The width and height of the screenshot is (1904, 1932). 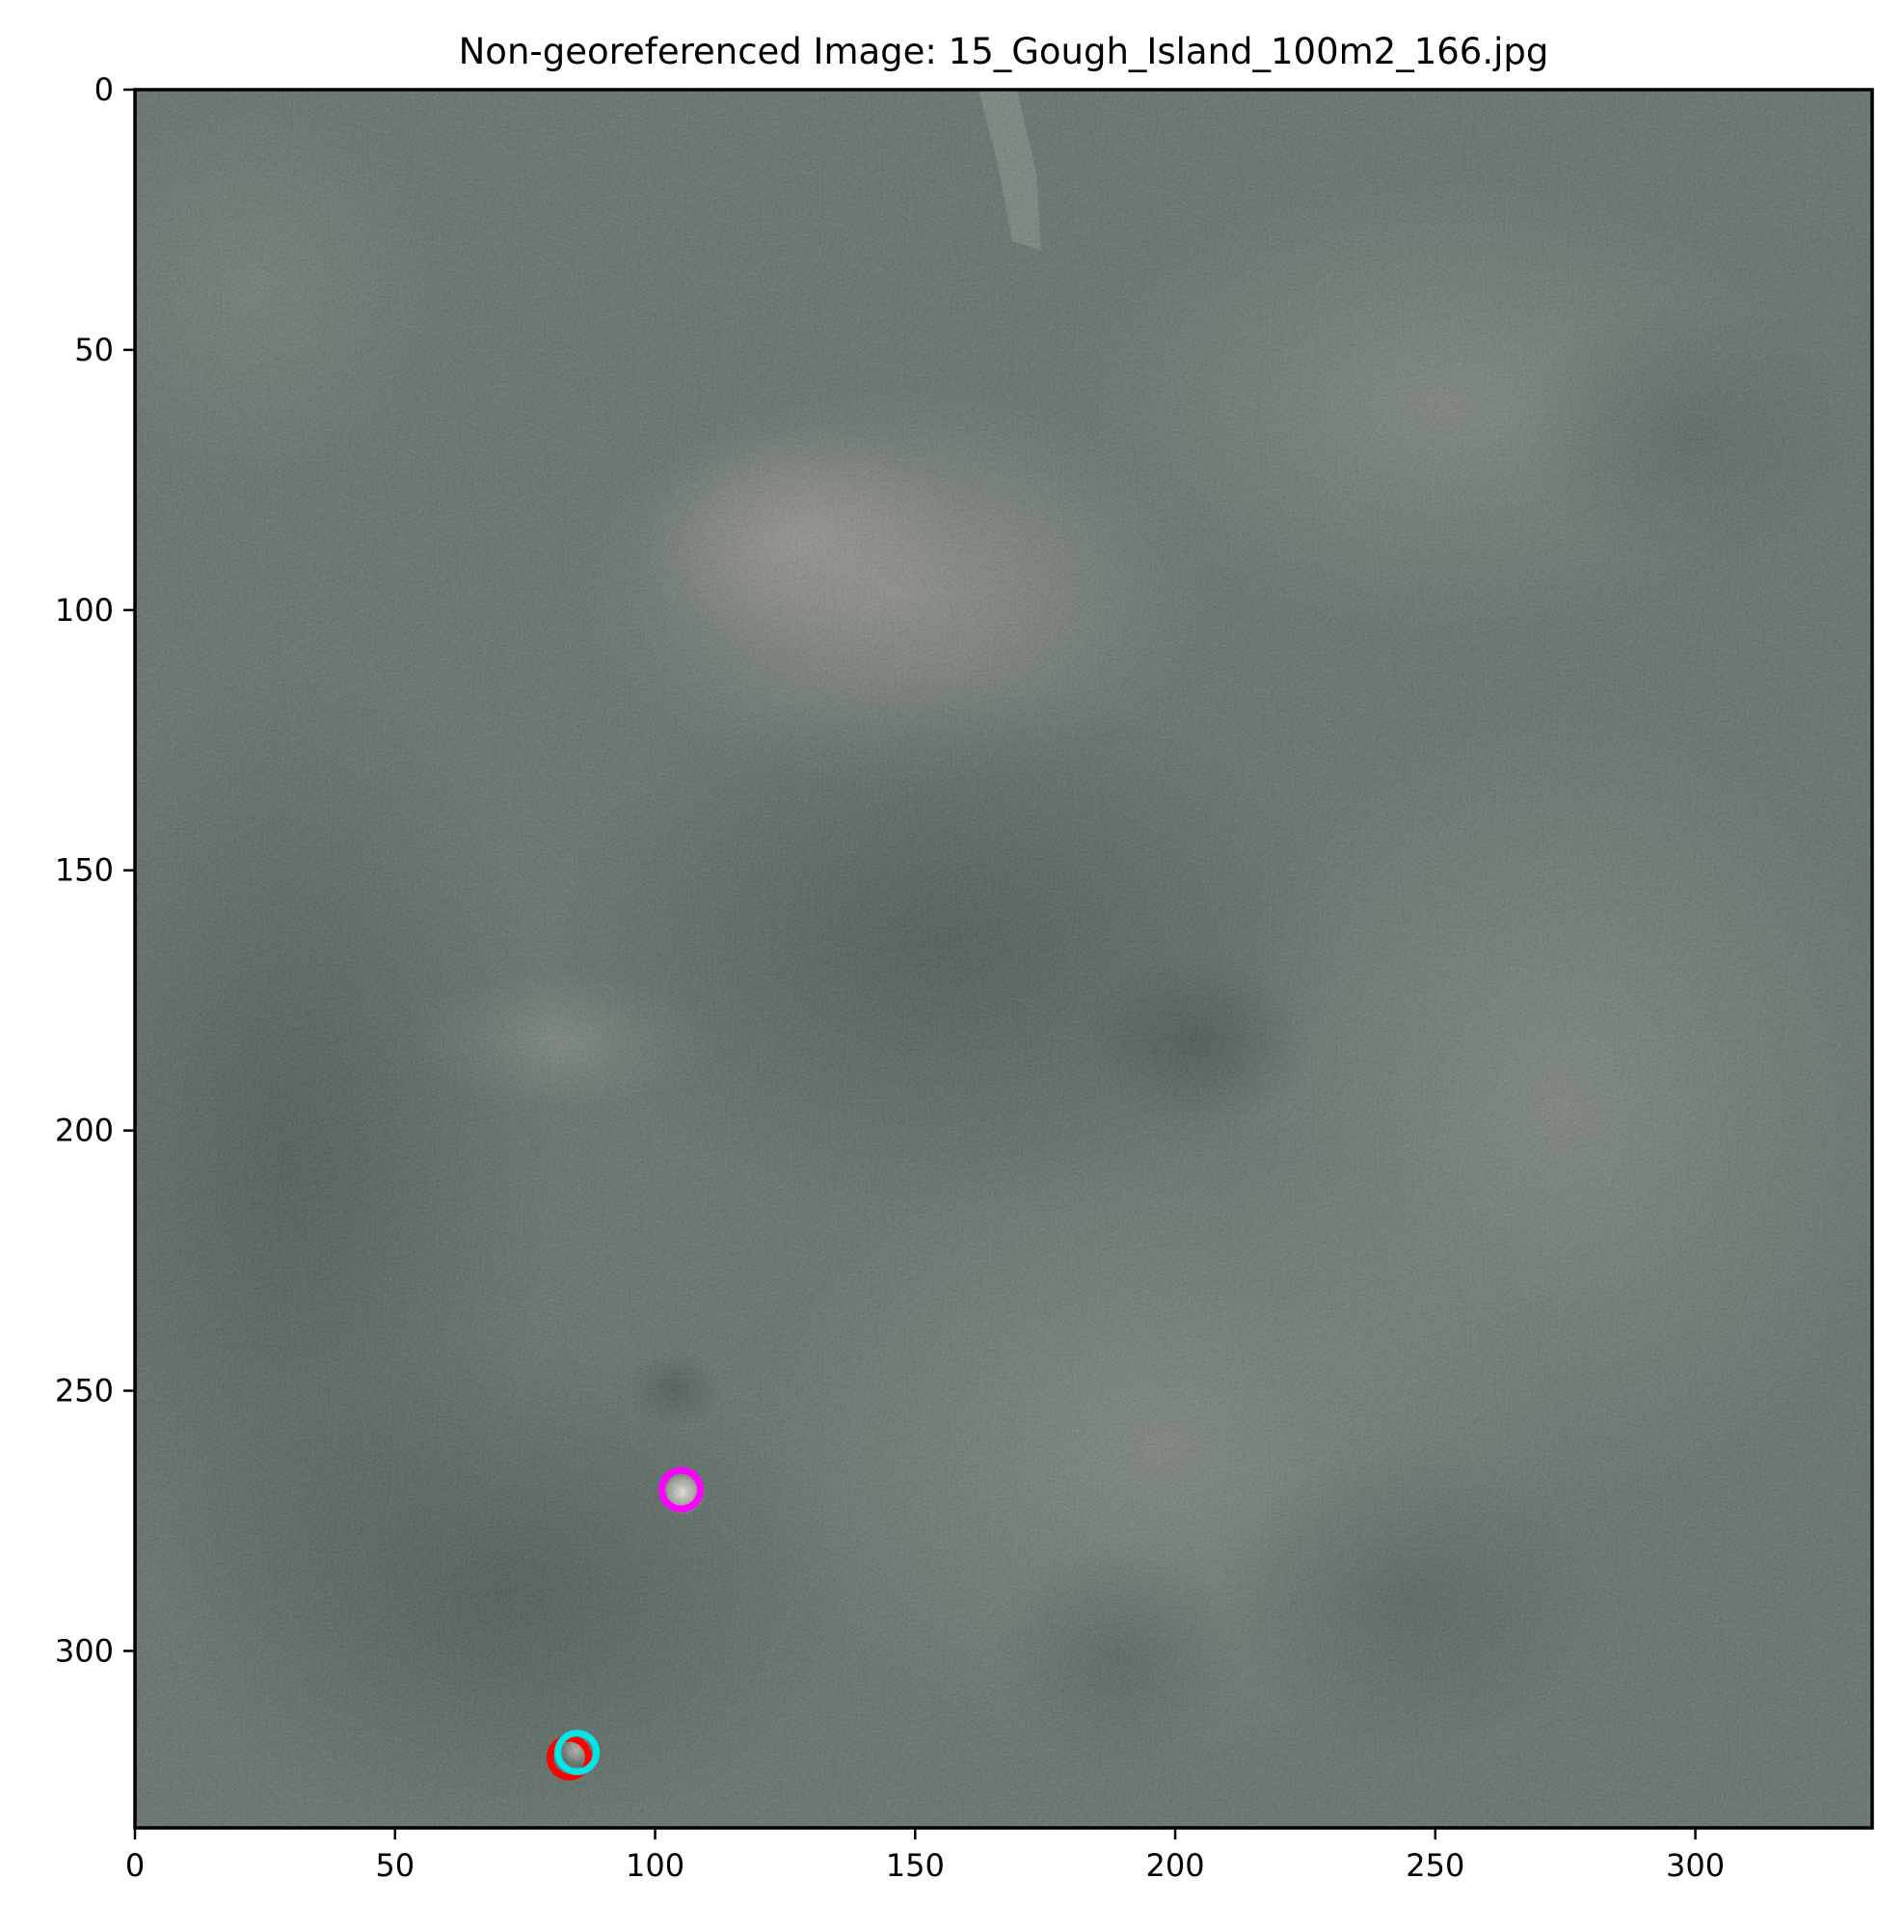 What do you see at coordinates (655, 1866) in the screenshot?
I see `x-tick-label: 100` at bounding box center [655, 1866].